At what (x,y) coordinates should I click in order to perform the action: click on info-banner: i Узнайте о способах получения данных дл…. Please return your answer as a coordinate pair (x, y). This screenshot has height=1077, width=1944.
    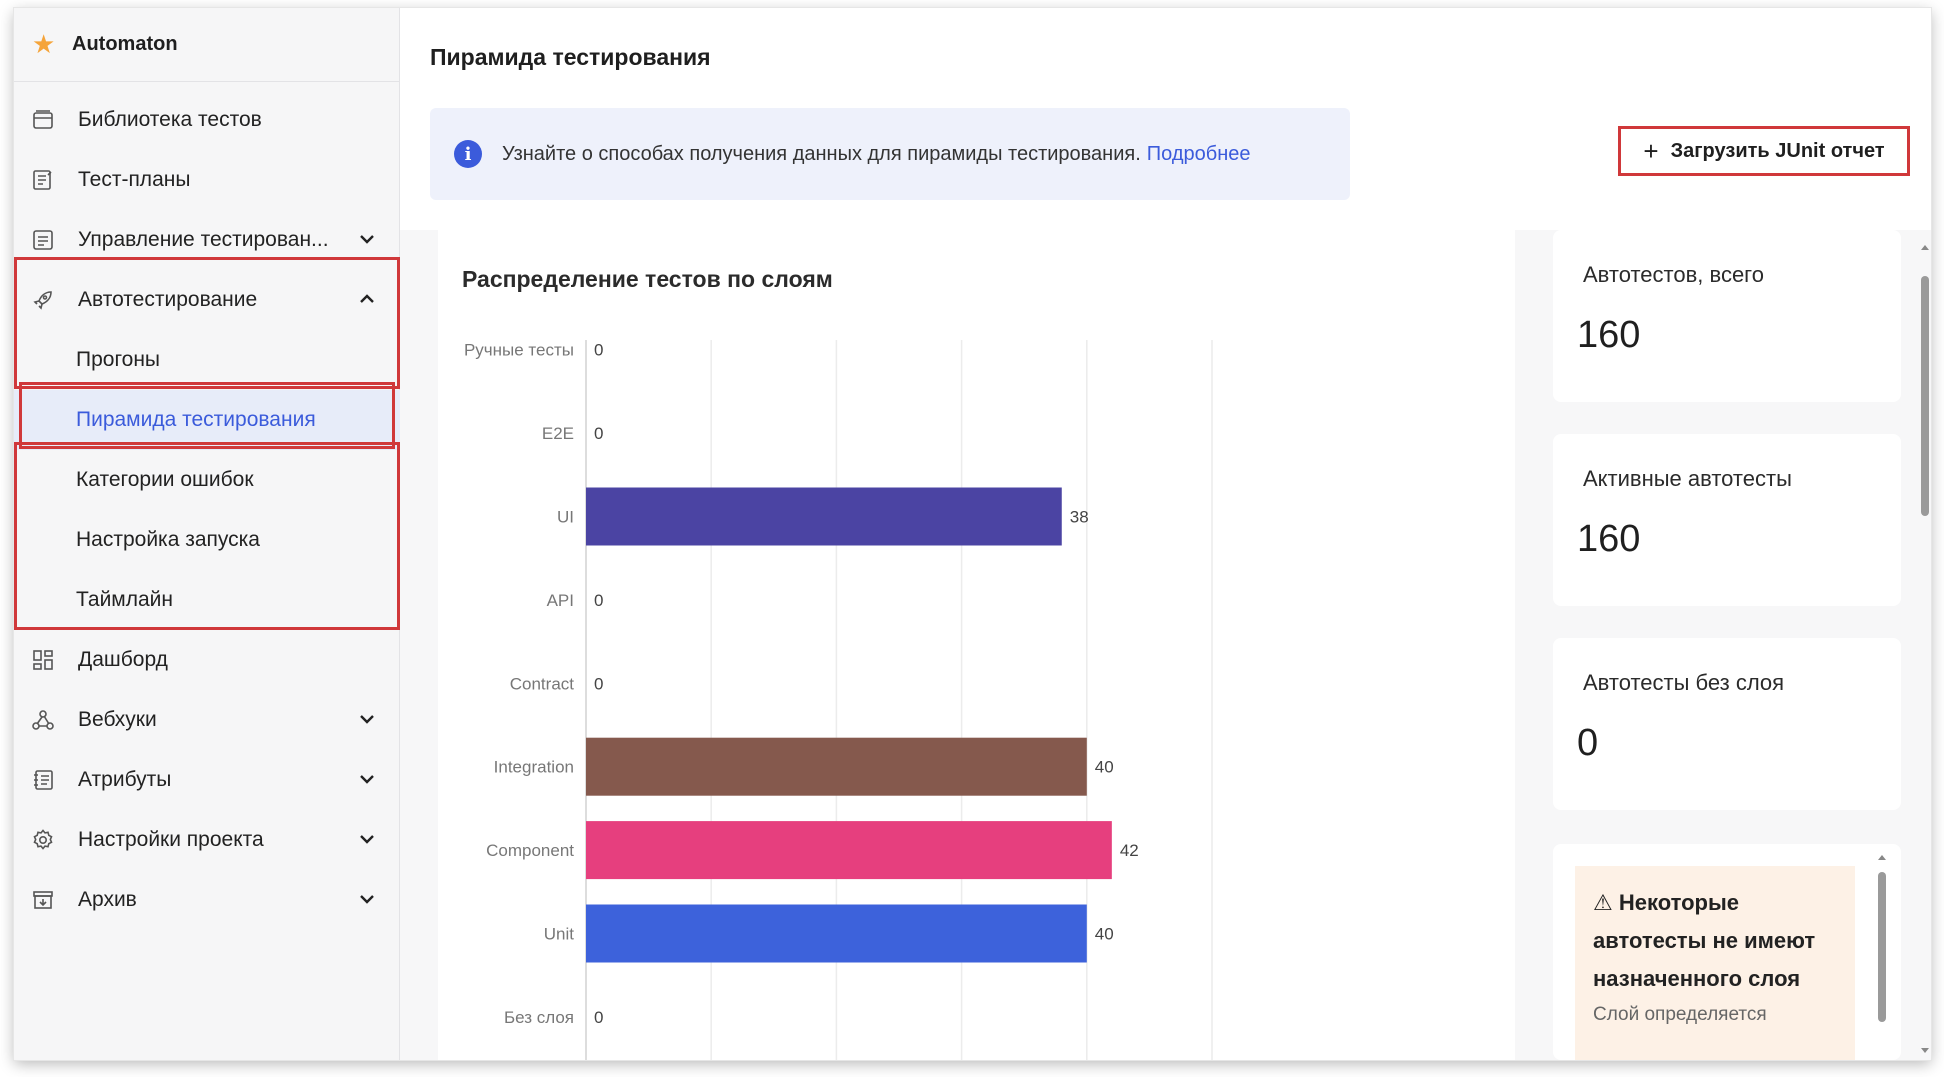
    Looking at the image, I should click on (890, 154).